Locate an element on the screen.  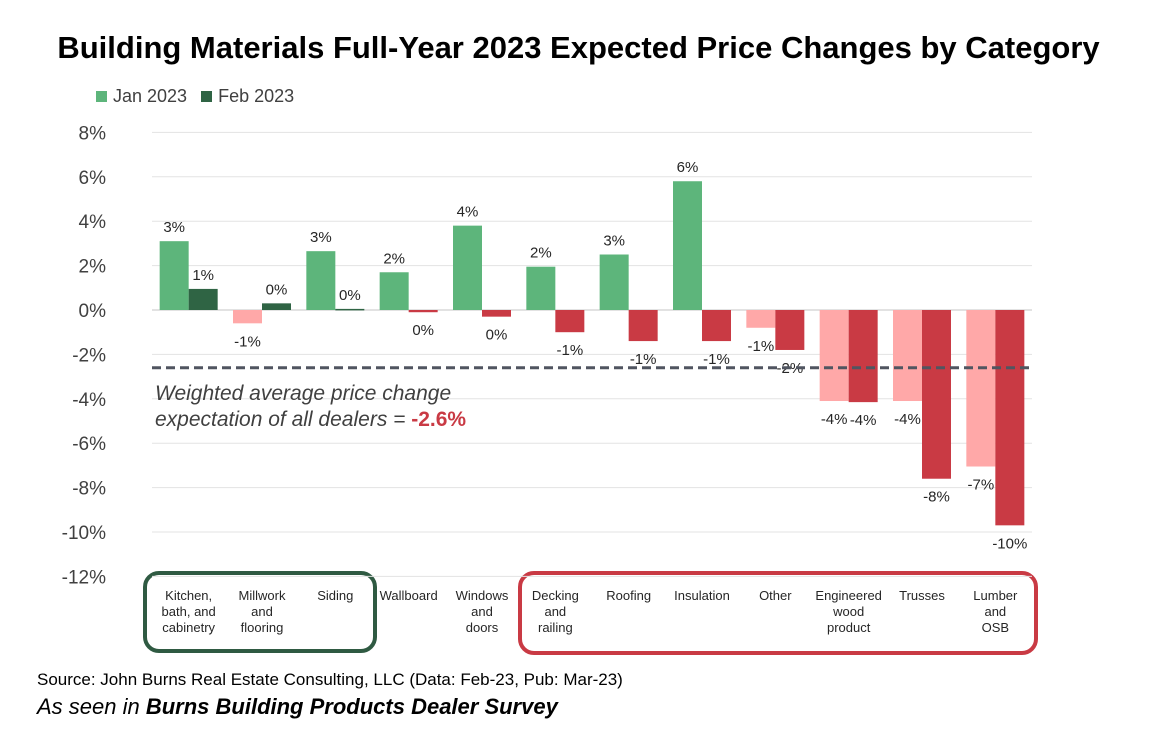
legend-label-jan: Jan 2023 is located at coordinates (150, 96).